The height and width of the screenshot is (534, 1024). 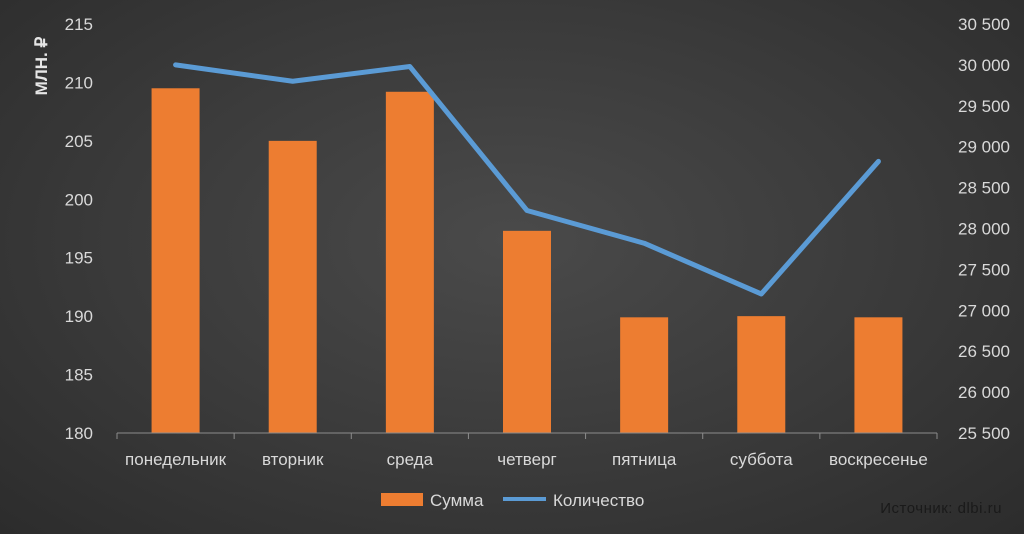 I want to click on category-label: среда, so click(x=410, y=459).